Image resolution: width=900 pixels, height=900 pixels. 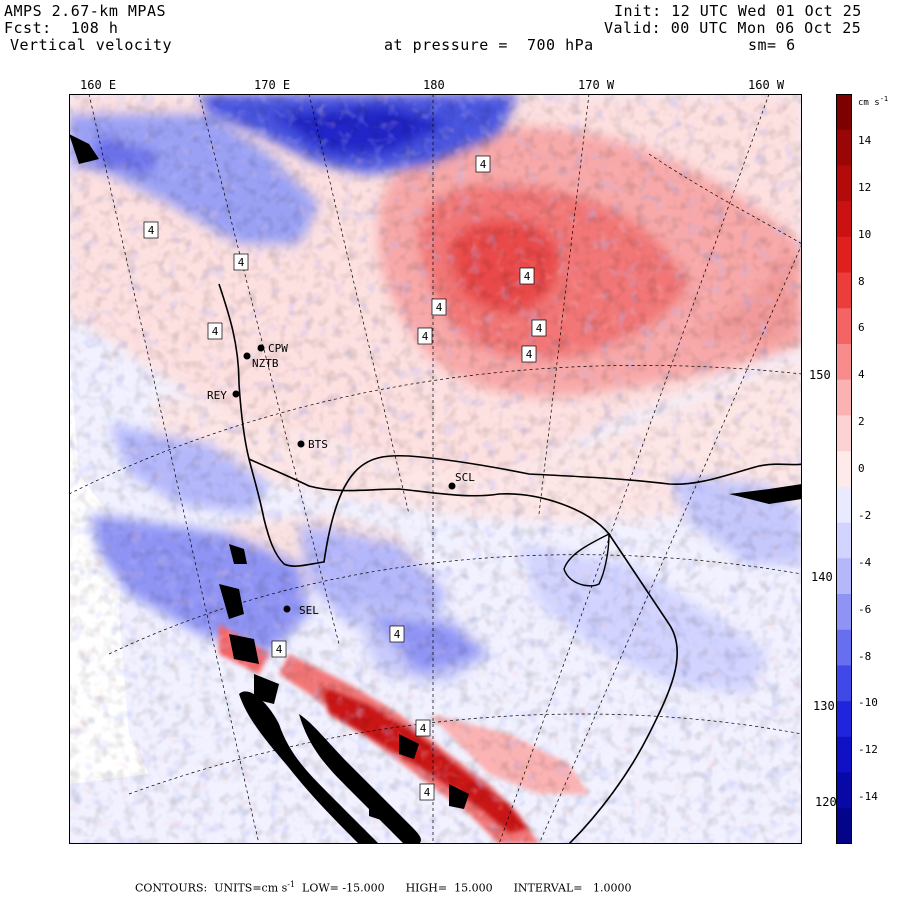 I want to click on colorbar-tick-label: -14, so click(x=868, y=797).